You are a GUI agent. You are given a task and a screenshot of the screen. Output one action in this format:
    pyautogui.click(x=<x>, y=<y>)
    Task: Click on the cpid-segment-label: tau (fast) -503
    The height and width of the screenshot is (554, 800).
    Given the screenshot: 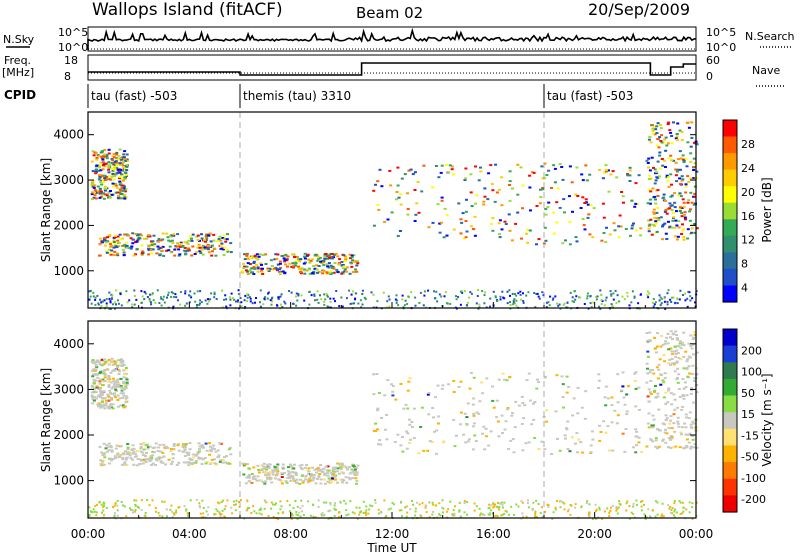 What is the action you would take?
    pyautogui.click(x=134, y=96)
    